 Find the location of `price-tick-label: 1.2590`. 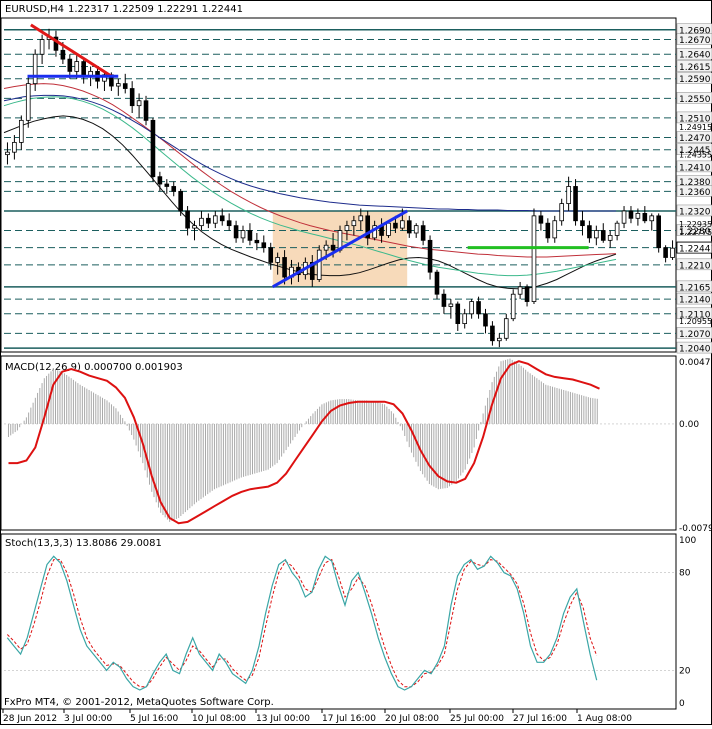

price-tick-label: 1.2590 is located at coordinates (695, 80).